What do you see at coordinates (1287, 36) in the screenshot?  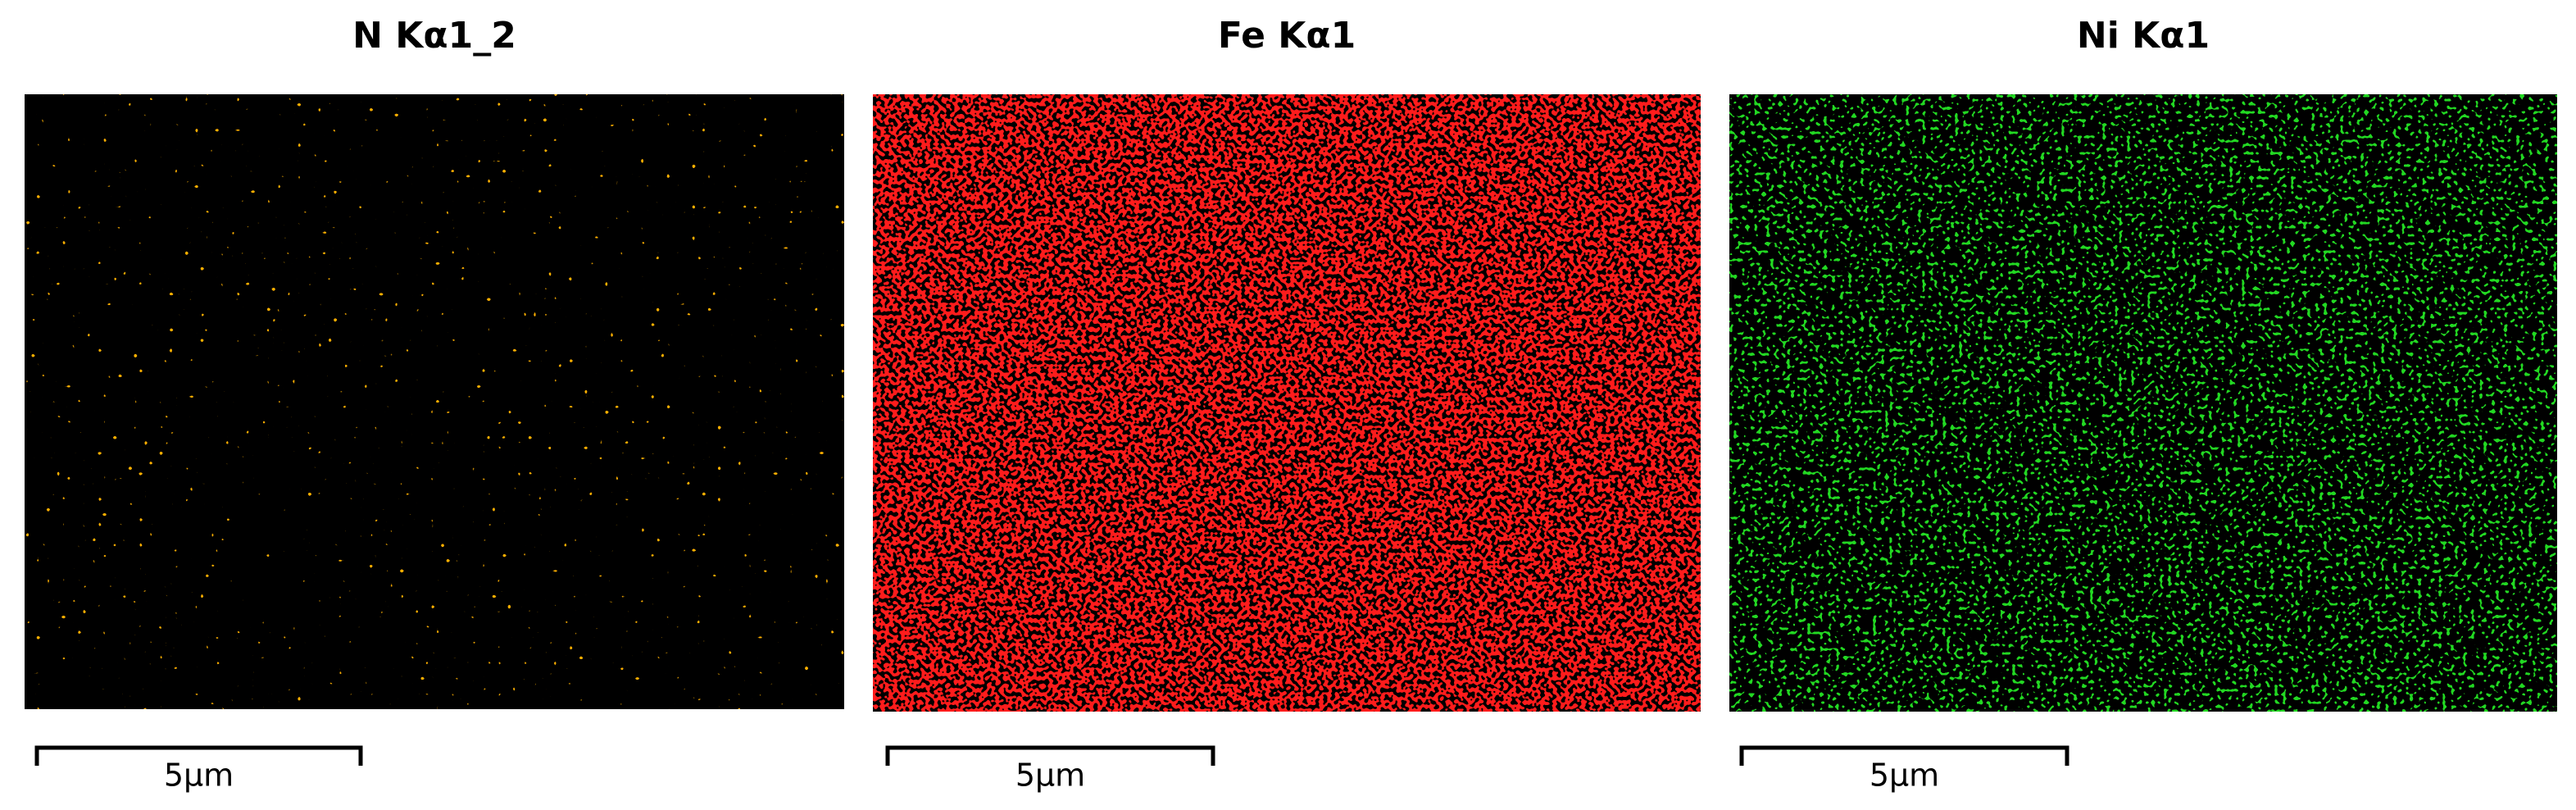 I see `panel-title: Fe Kα1` at bounding box center [1287, 36].